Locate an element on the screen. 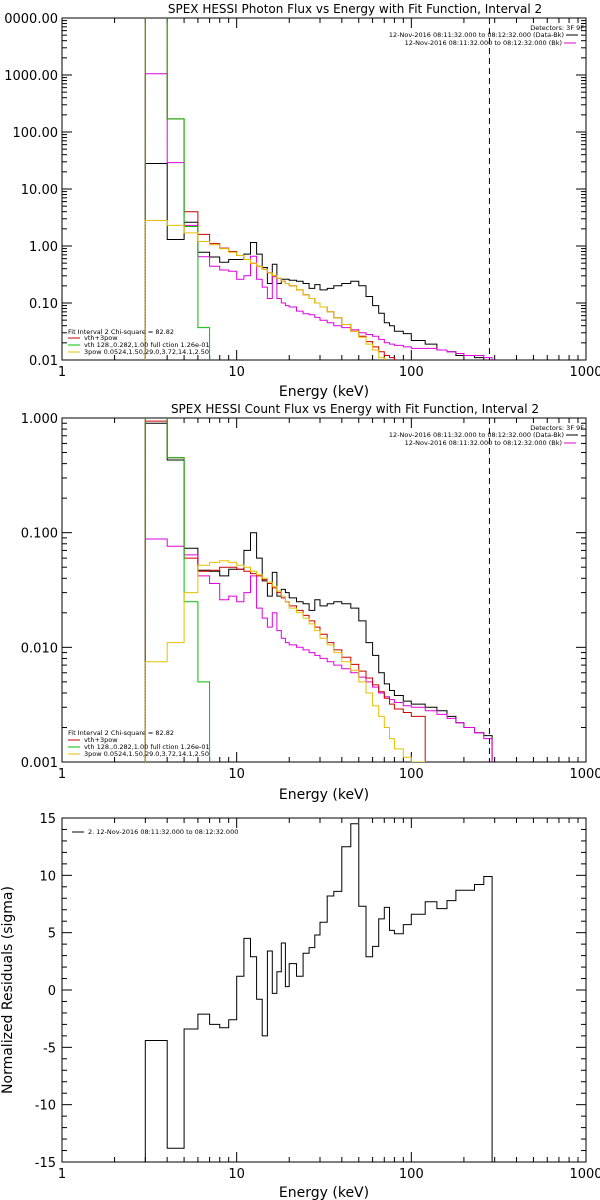 Image resolution: width=600 pixels, height=1200 pixels. residual-y-tick-label: 0 is located at coordinates (52, 991).